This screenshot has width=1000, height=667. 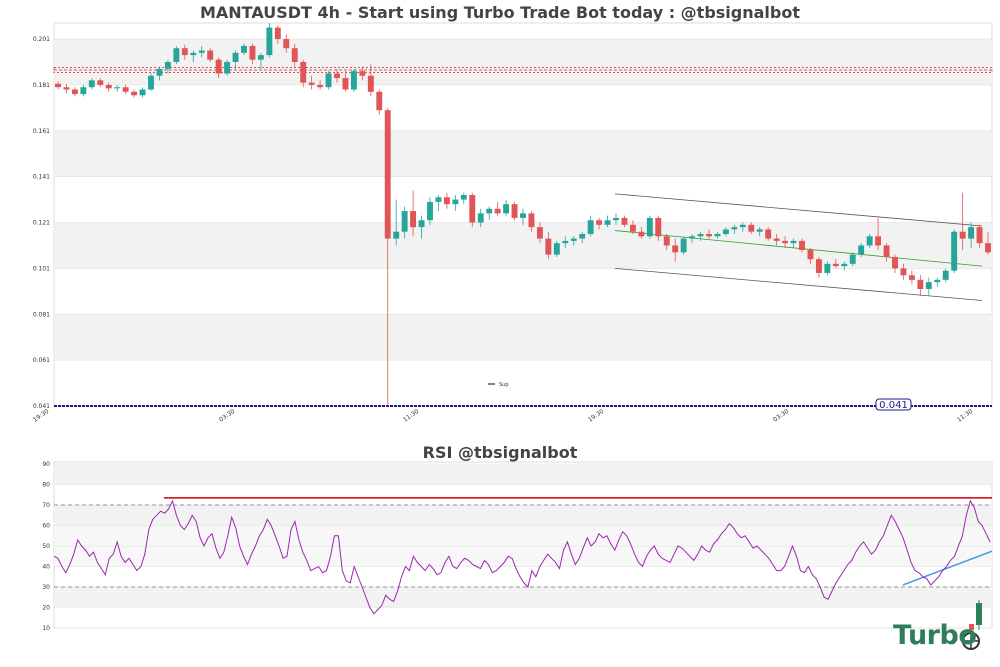 I want to click on turbo-logo: Turbo, so click(x=935, y=635).